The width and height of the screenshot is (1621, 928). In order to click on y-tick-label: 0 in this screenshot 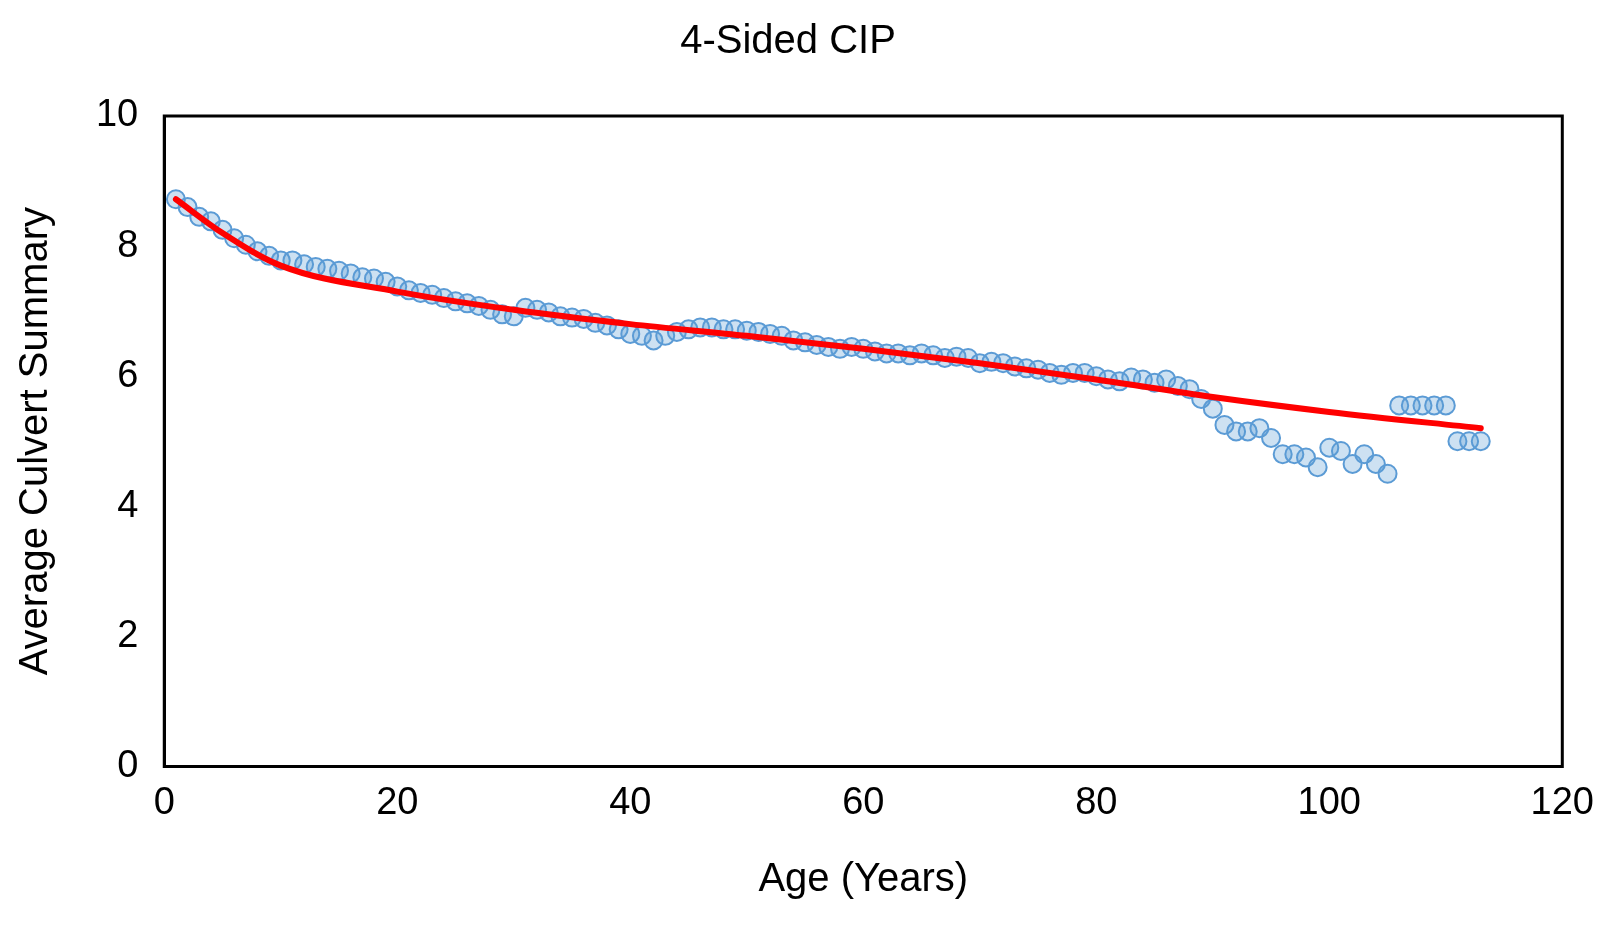, I will do `click(128, 763)`.